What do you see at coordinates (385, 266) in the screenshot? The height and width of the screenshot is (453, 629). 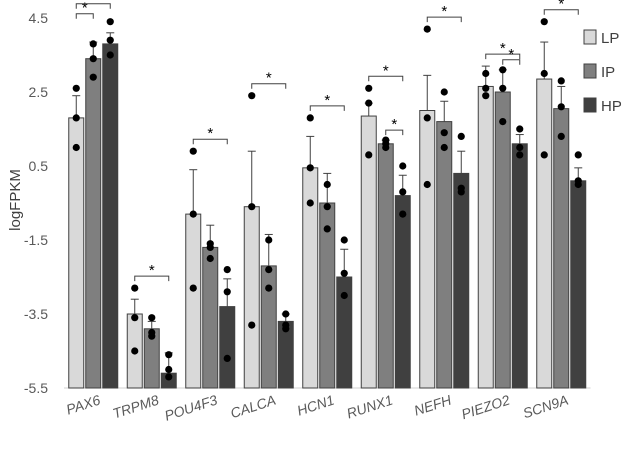 I see `bar-ip-runx1` at bounding box center [385, 266].